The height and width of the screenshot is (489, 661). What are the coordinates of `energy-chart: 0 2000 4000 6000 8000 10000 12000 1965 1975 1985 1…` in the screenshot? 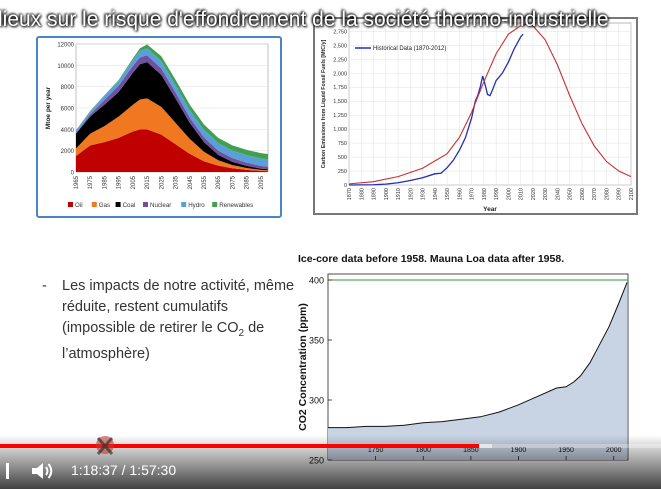 It's located at (159, 127).